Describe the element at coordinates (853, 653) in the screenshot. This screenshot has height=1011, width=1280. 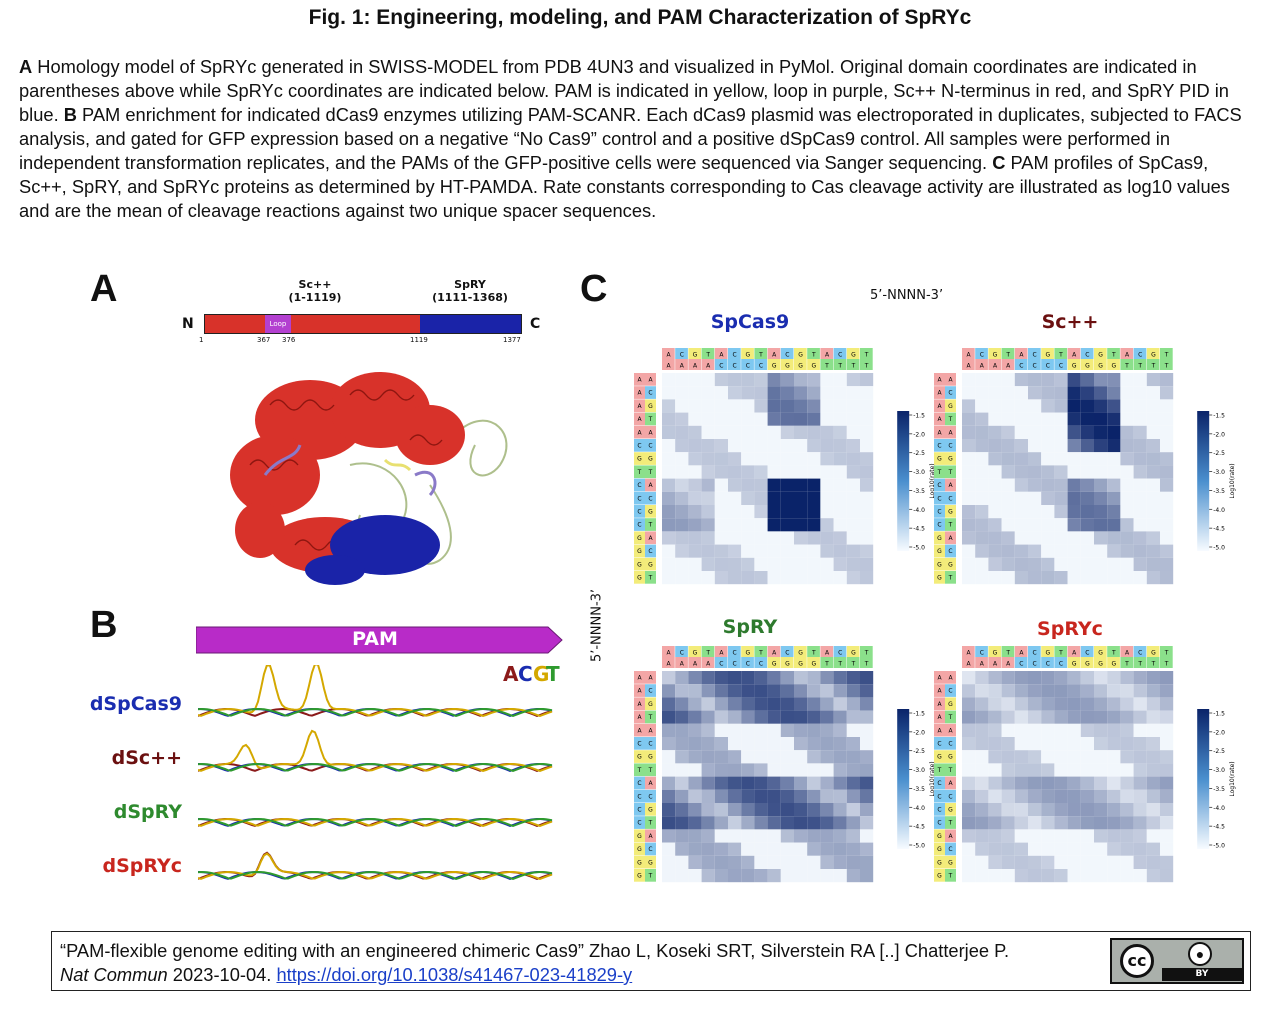
I see `col-header-top-text: G` at that location.